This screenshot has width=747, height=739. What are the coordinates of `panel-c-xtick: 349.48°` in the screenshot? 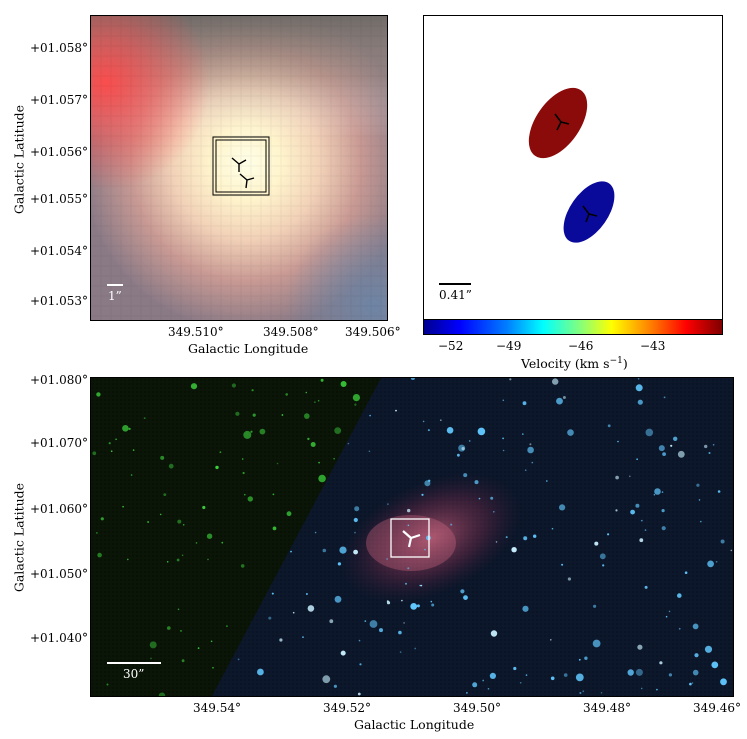 It's located at (607, 708).